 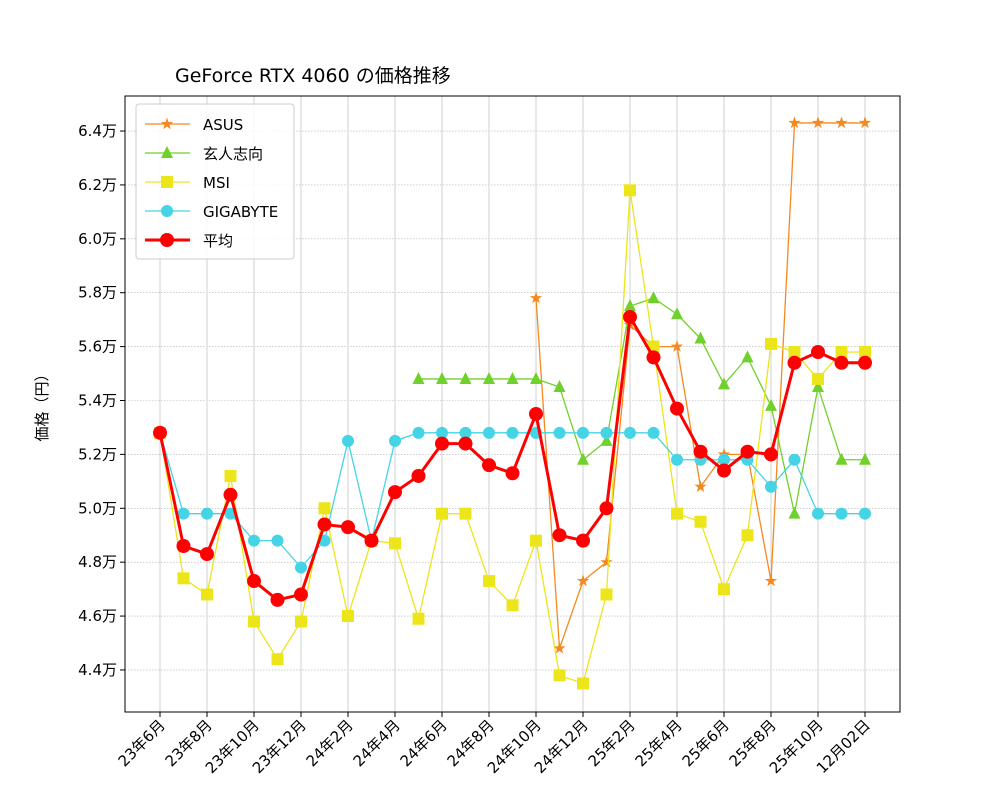 I want to click on legend-entry: 玄人志向, so click(x=204, y=154).